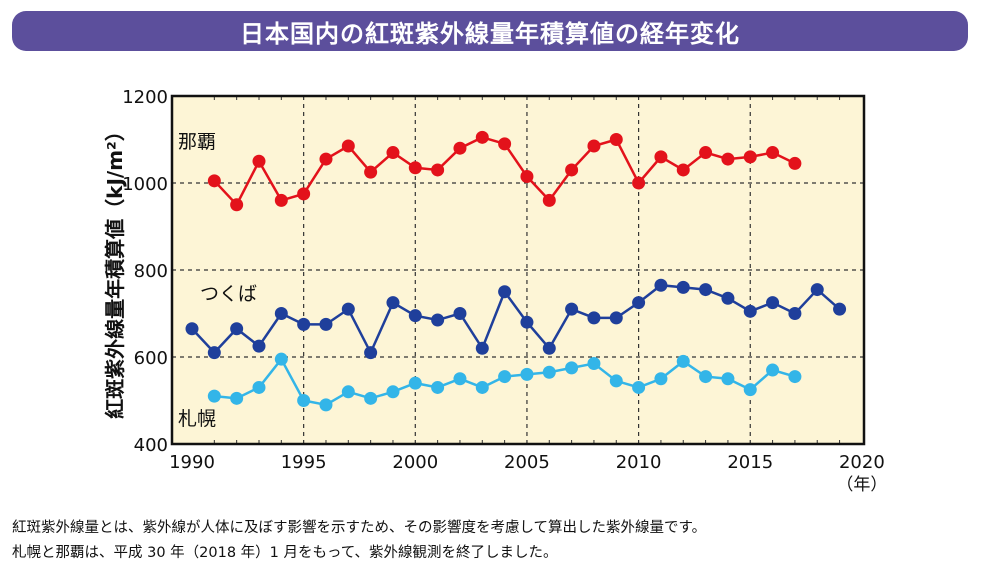  I want to click on series-label: つくば, so click(228, 294).